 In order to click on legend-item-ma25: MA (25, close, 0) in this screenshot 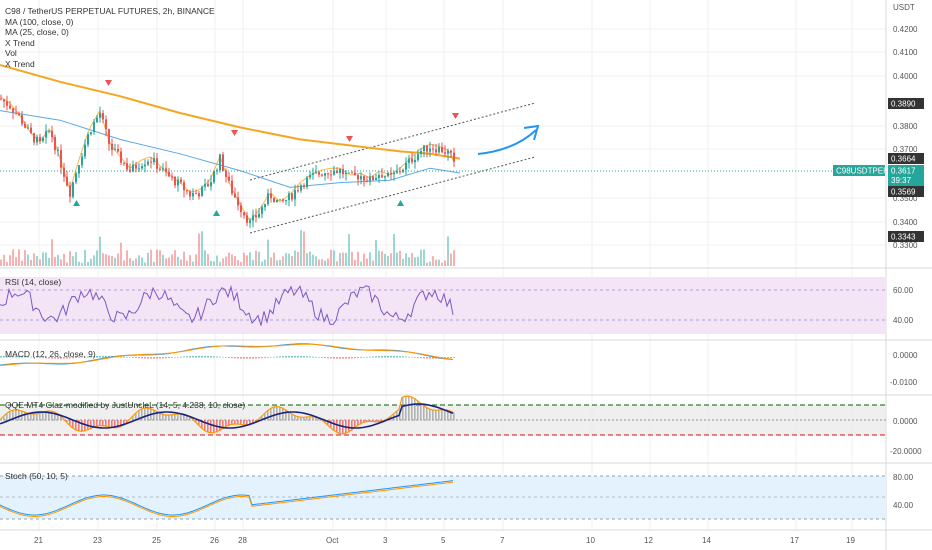, I will do `click(37, 32)`.